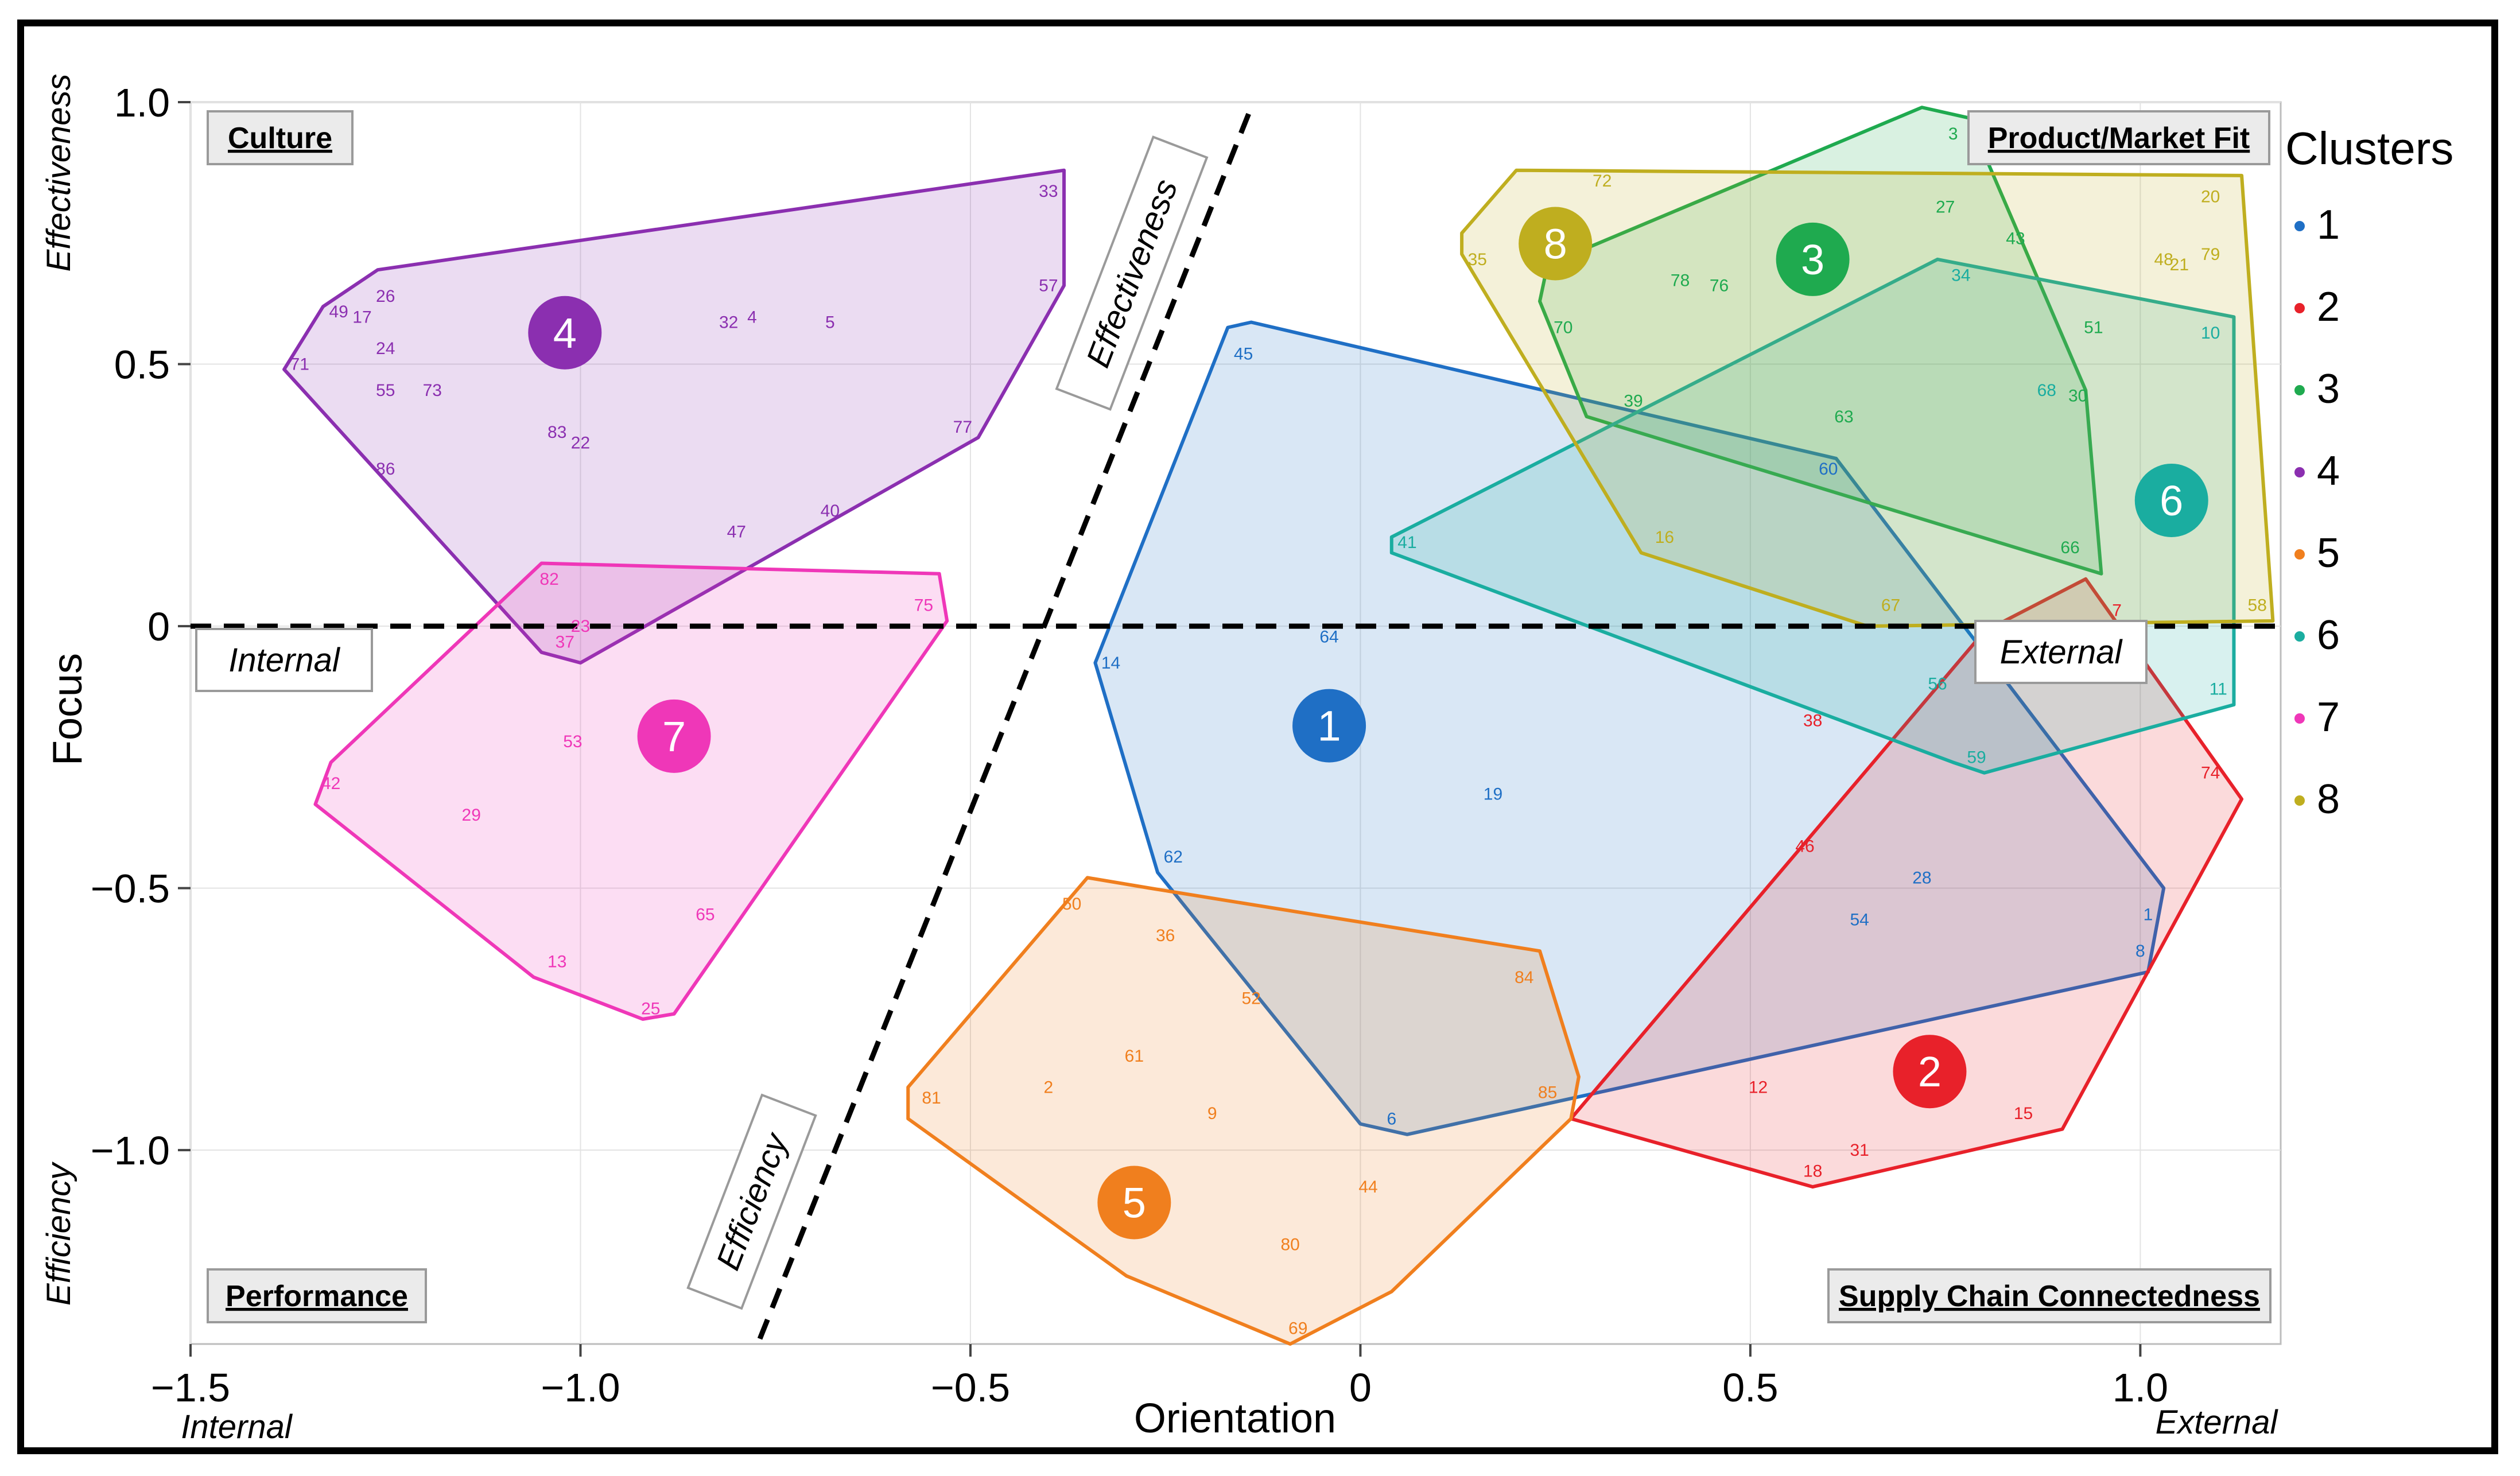  What do you see at coordinates (330, 783) in the screenshot?
I see `point-label: 42` at bounding box center [330, 783].